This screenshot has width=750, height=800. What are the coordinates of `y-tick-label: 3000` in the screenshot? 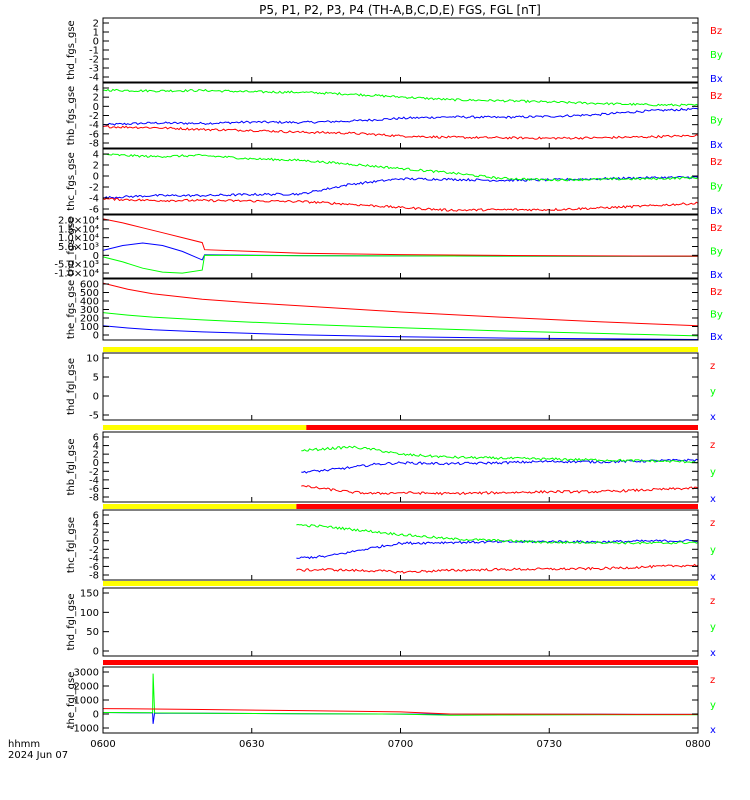 It's located at (86, 673).